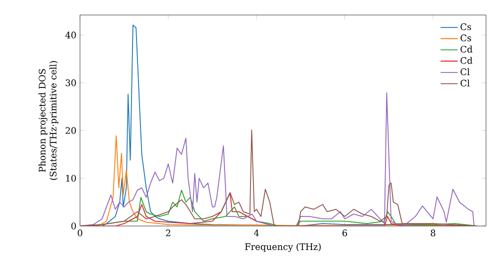 The width and height of the screenshot is (500, 280). Describe the element at coordinates (73, 226) in the screenshot. I see `y-tick-label: 0` at that location.